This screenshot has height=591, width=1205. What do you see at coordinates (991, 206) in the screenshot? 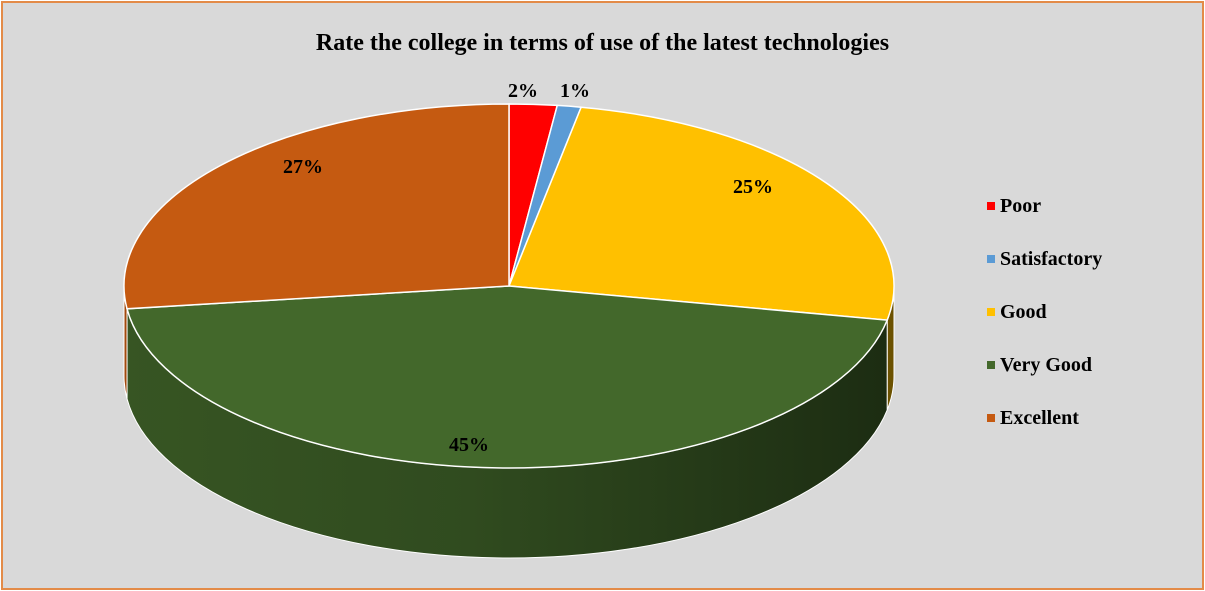
I see `legend-swatch-poor` at bounding box center [991, 206].